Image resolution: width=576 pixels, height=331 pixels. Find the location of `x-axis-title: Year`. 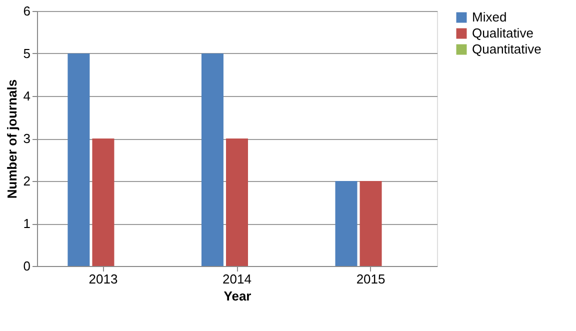

x-axis-title: Year is located at coordinates (238, 296).